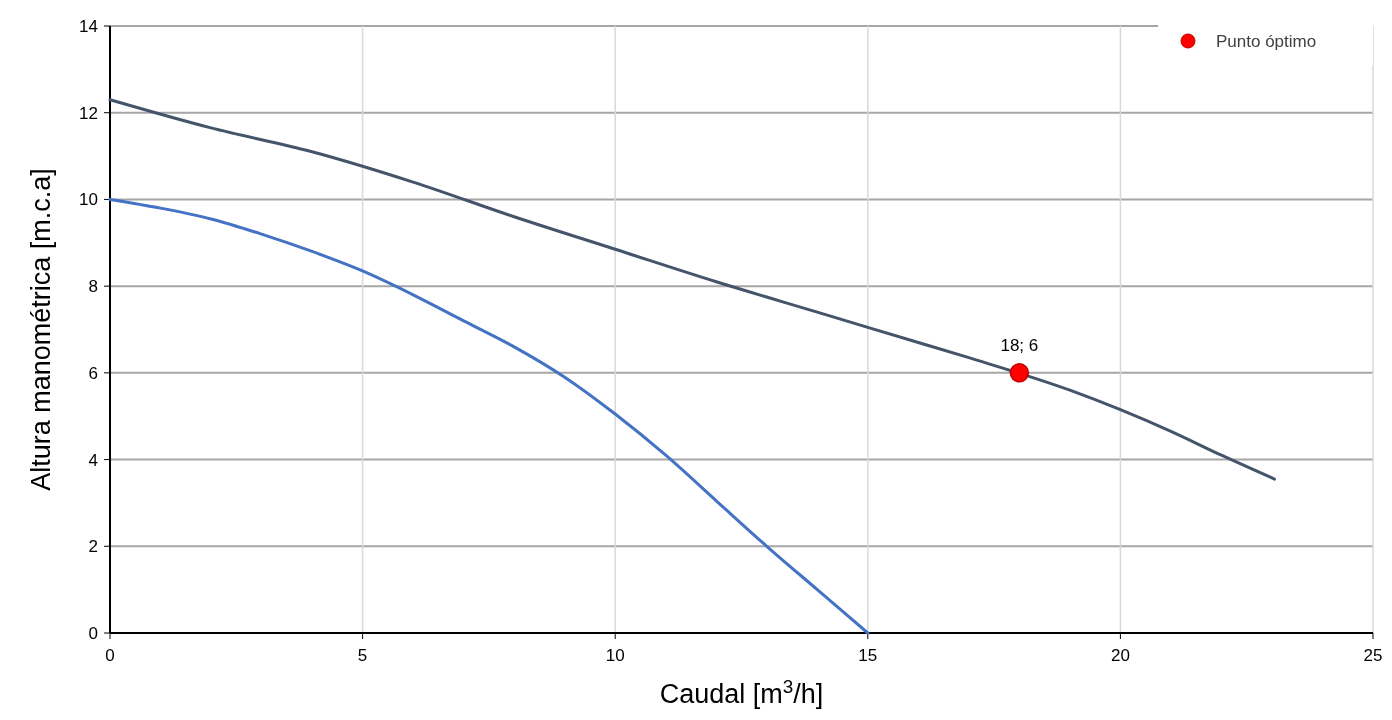 The width and height of the screenshot is (1392, 720). What do you see at coordinates (868, 655) in the screenshot?
I see `x-tick-label: 15` at bounding box center [868, 655].